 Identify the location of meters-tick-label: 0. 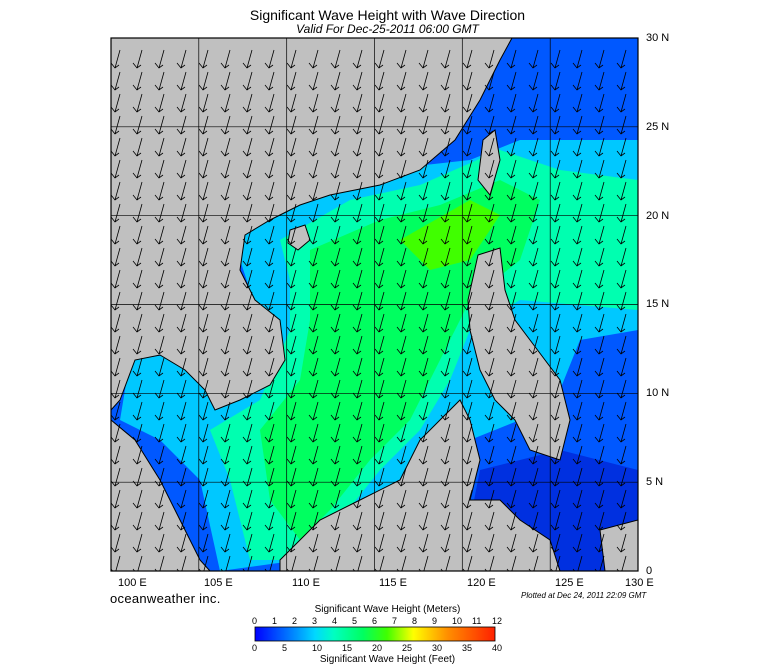
(255, 621).